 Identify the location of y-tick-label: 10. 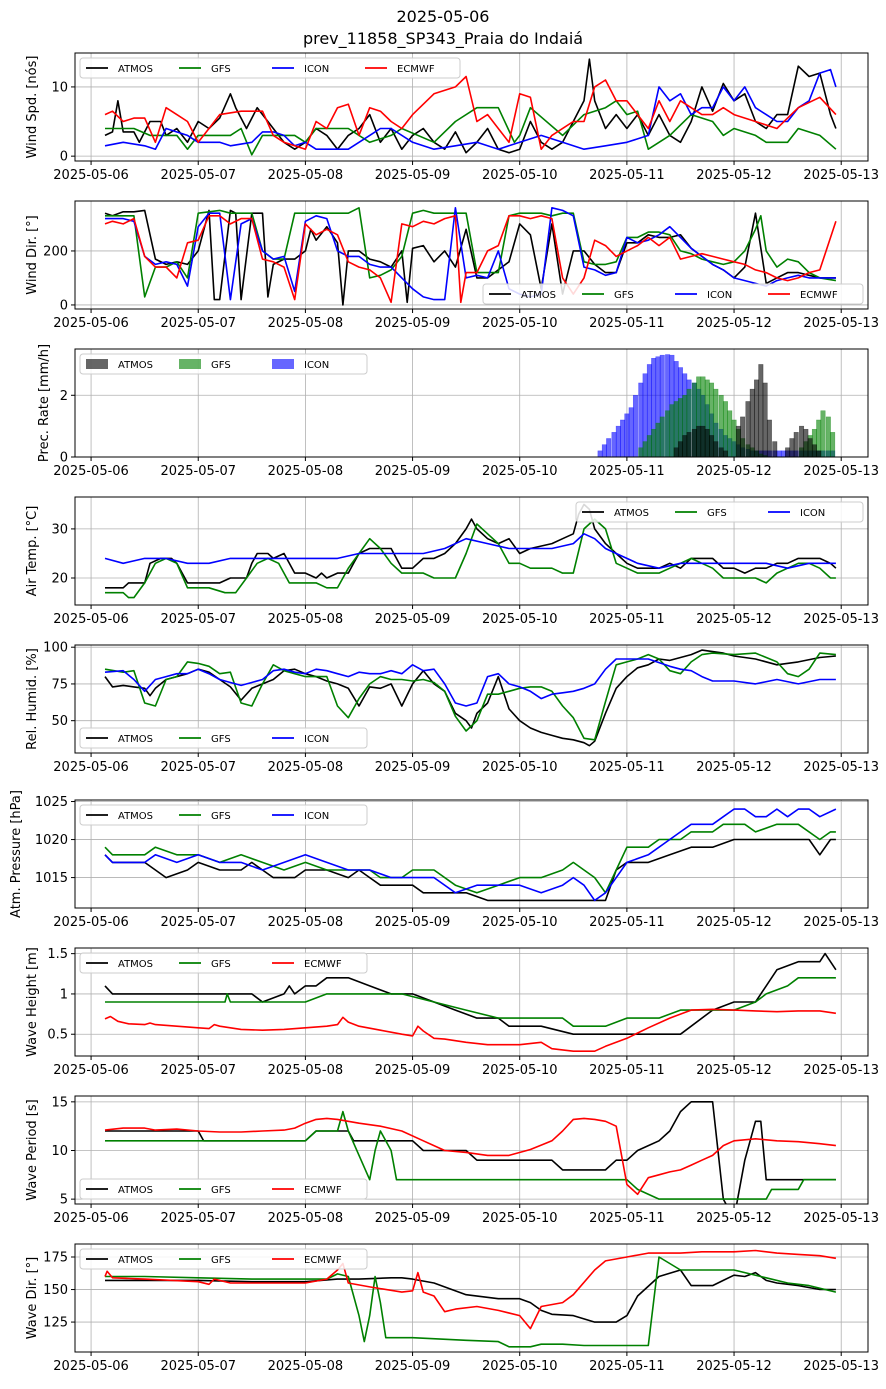
(59, 87).